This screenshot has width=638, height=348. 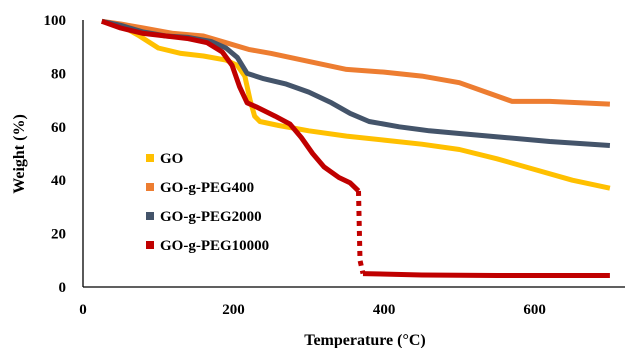 What do you see at coordinates (58, 181) in the screenshot?
I see `y-tick-label: 40` at bounding box center [58, 181].